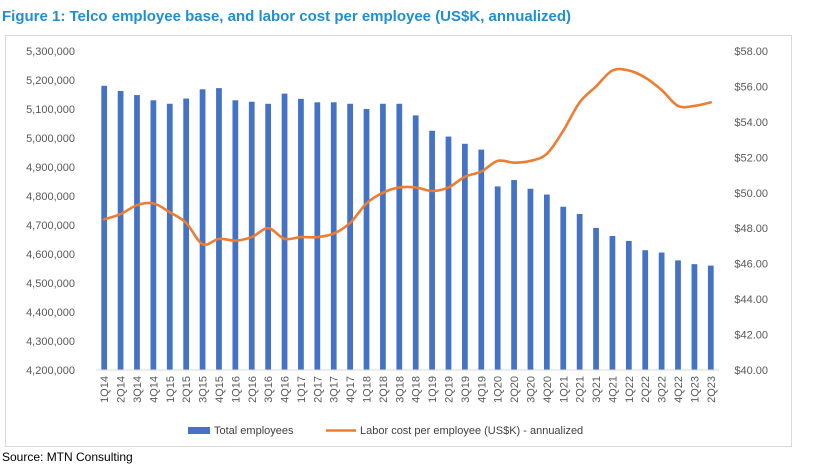  Describe the element at coordinates (50, 255) in the screenshot. I see `left-axis-tick-label: 4,600,000` at that location.